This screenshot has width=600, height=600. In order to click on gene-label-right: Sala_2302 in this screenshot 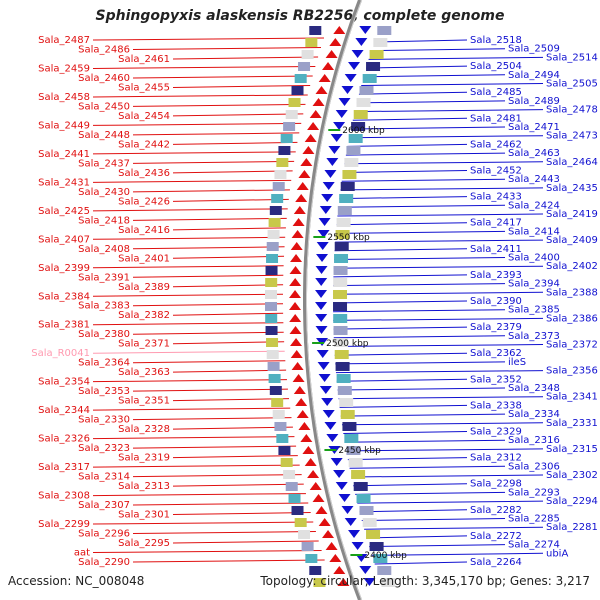, I will do `click(572, 475)`.